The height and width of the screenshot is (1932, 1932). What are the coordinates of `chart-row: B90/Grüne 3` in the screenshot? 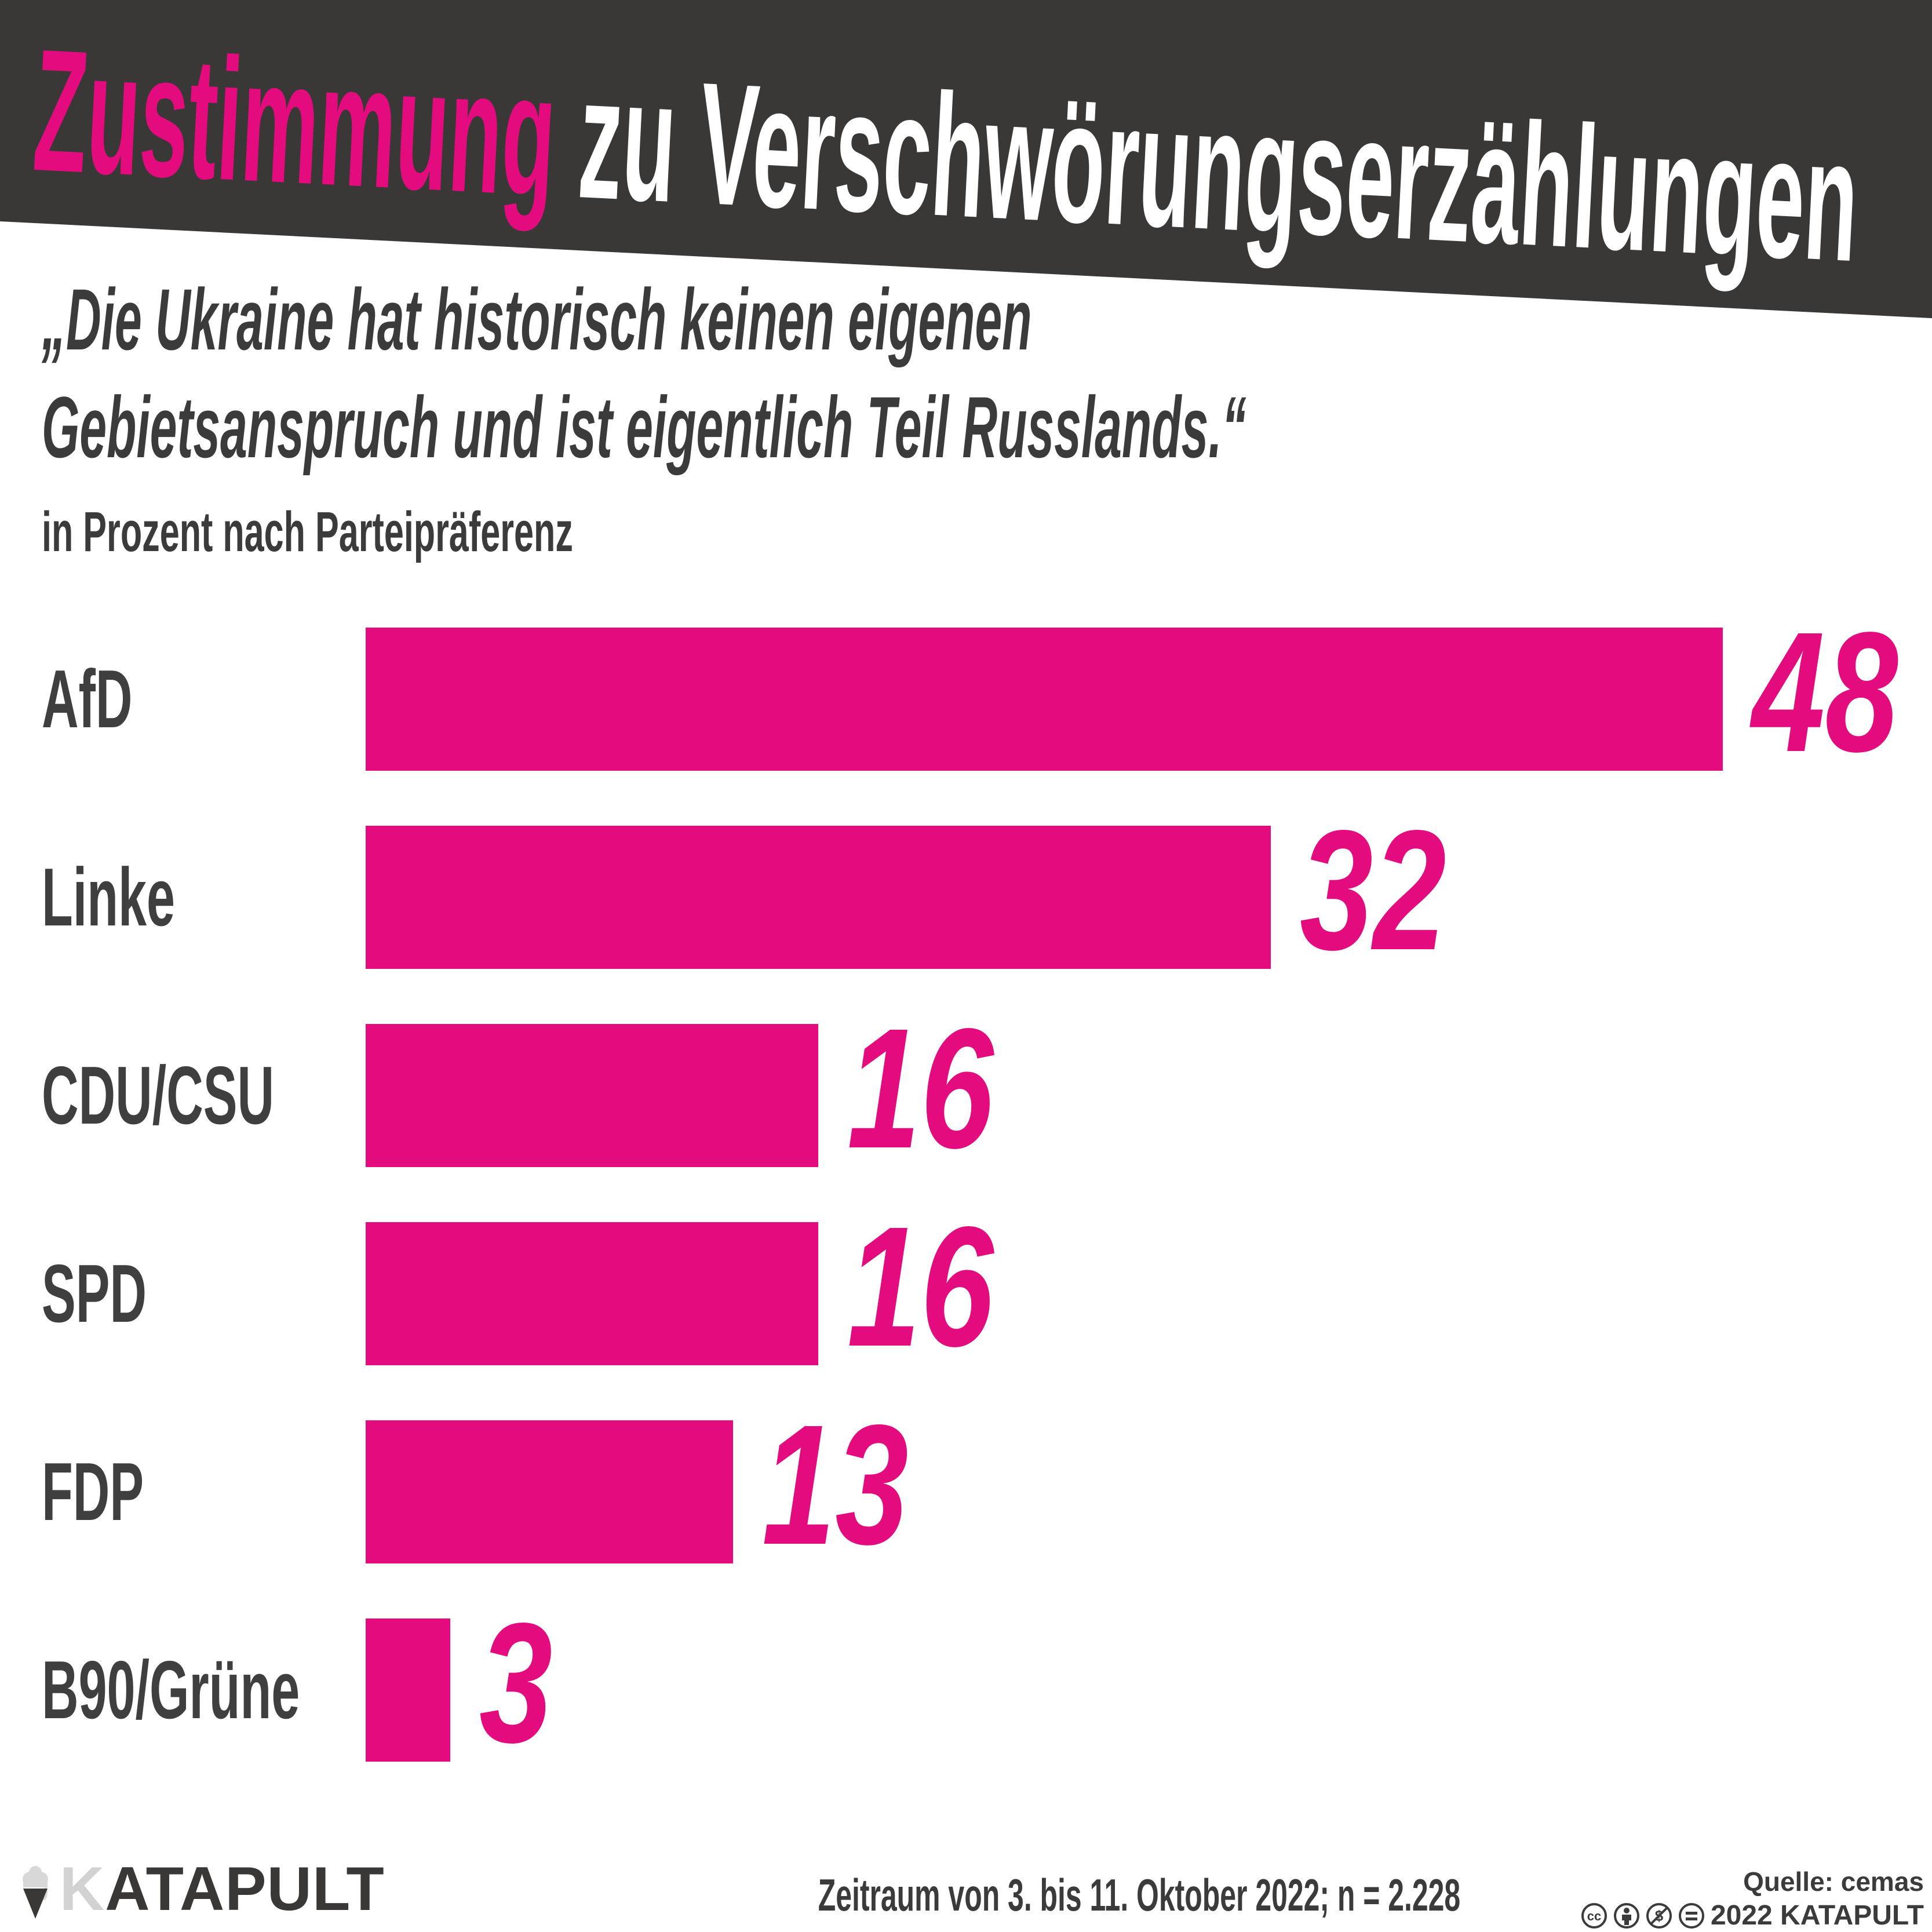 It's located at (966, 1684).